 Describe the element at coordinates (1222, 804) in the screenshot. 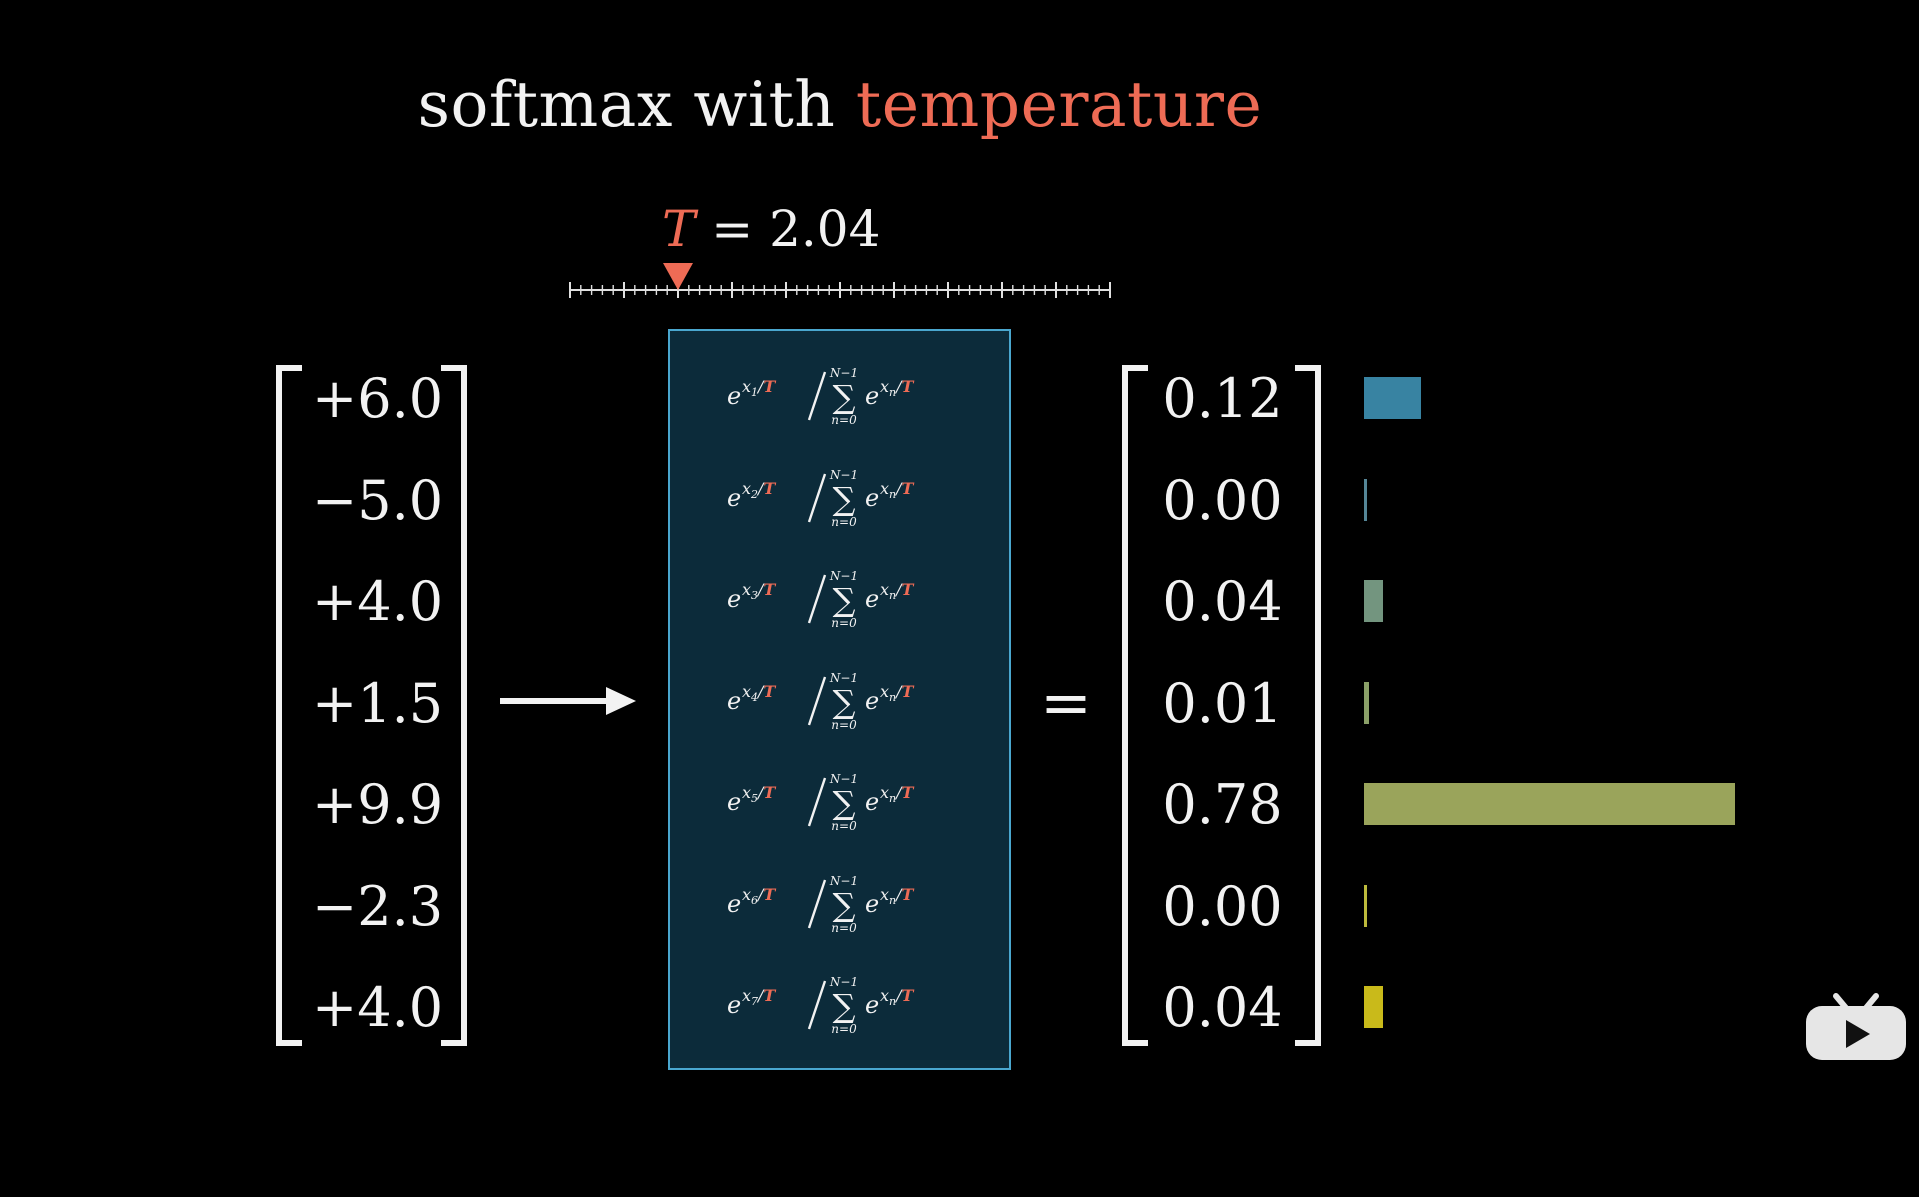

I see `output-value: 0.78` at that location.